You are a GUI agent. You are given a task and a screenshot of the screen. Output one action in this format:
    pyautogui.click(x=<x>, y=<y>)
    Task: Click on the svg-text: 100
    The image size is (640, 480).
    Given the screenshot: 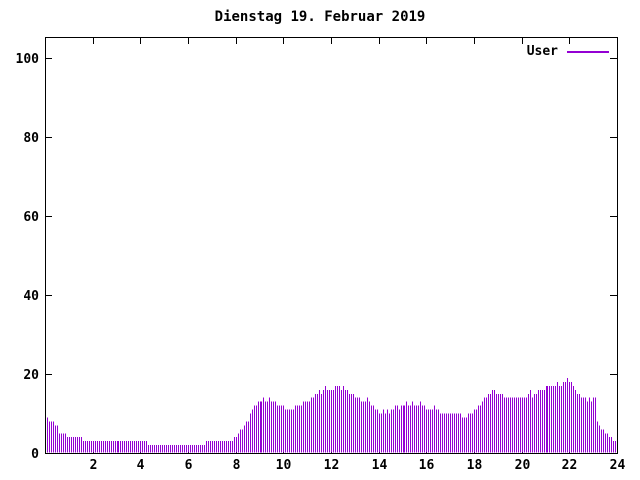 What is the action you would take?
    pyautogui.click(x=28, y=59)
    